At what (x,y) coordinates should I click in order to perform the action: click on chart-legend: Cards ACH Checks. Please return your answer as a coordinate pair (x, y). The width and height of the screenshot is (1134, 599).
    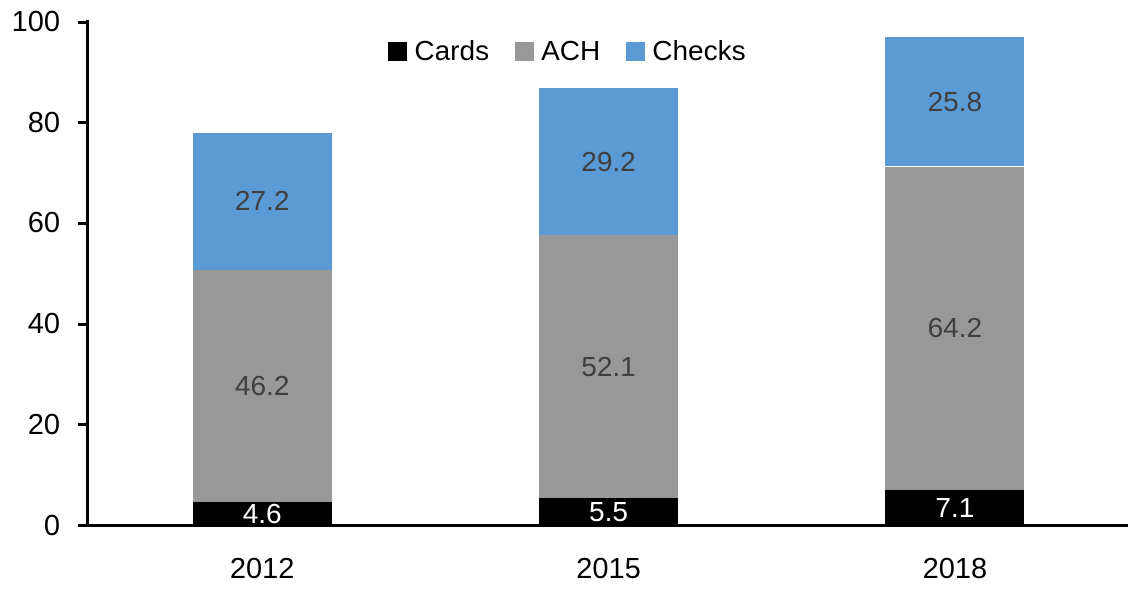
    Looking at the image, I should click on (567, 51).